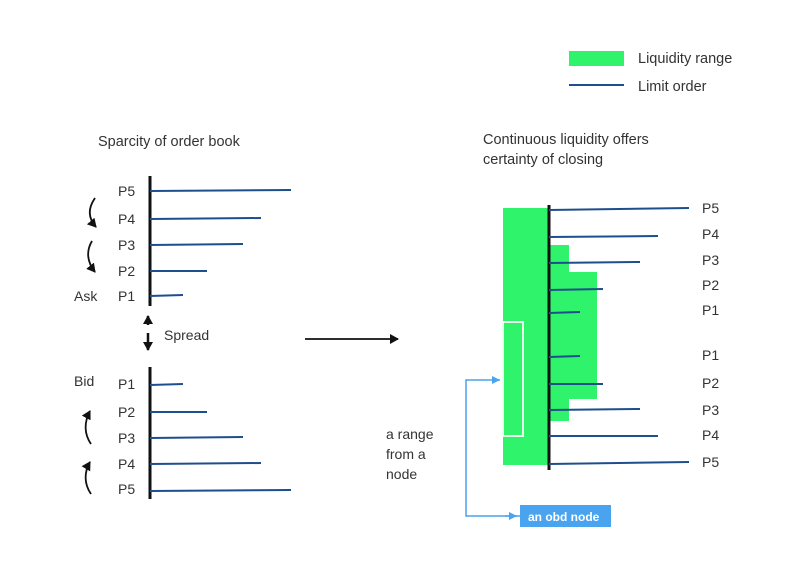 The image size is (800, 565). Describe the element at coordinates (596, 58) in the screenshot. I see `legend-liquidity-swatch` at that location.